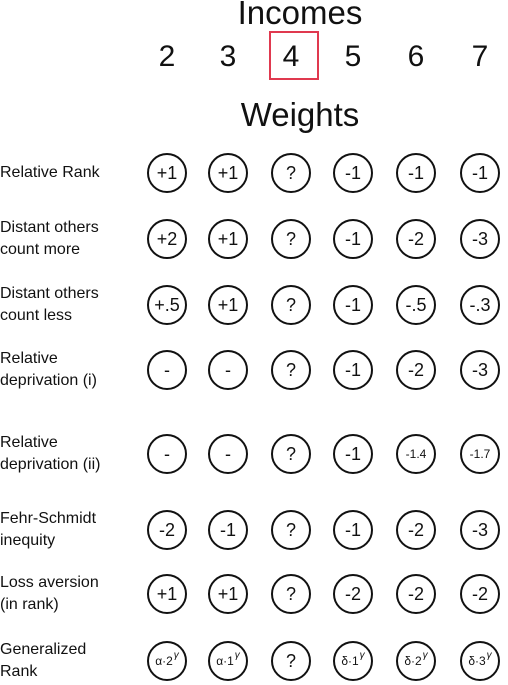  I want to click on incomes-title: Incomes, so click(300, 15).